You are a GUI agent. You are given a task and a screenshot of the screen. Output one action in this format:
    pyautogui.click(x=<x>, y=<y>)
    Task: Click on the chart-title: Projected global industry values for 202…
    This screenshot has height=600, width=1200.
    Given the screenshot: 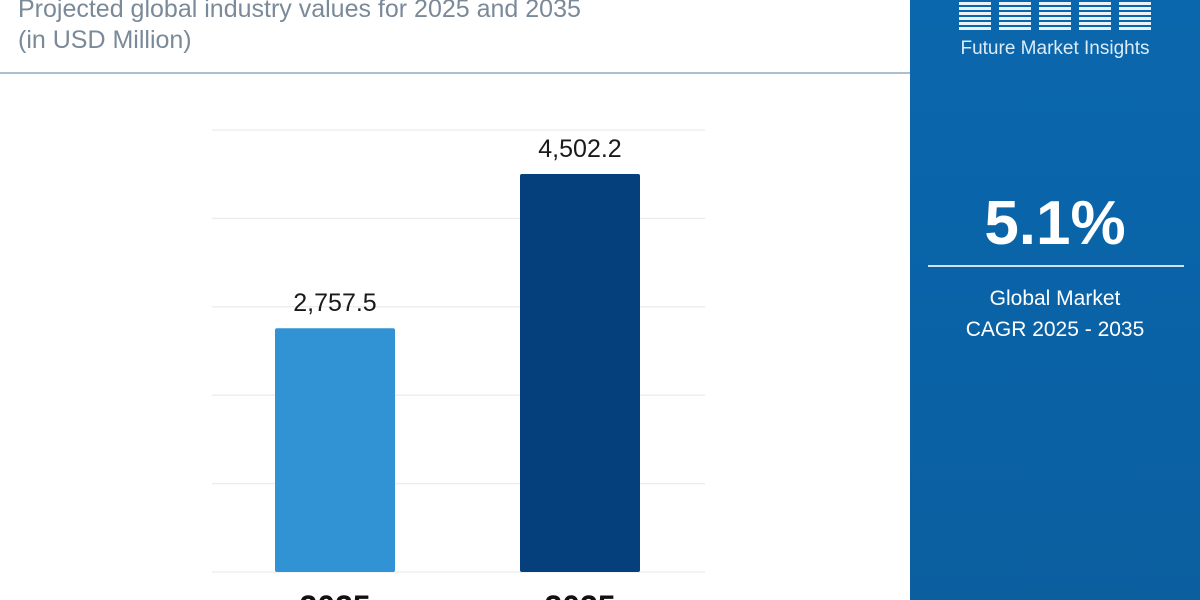 What is the action you would take?
    pyautogui.click(x=299, y=28)
    